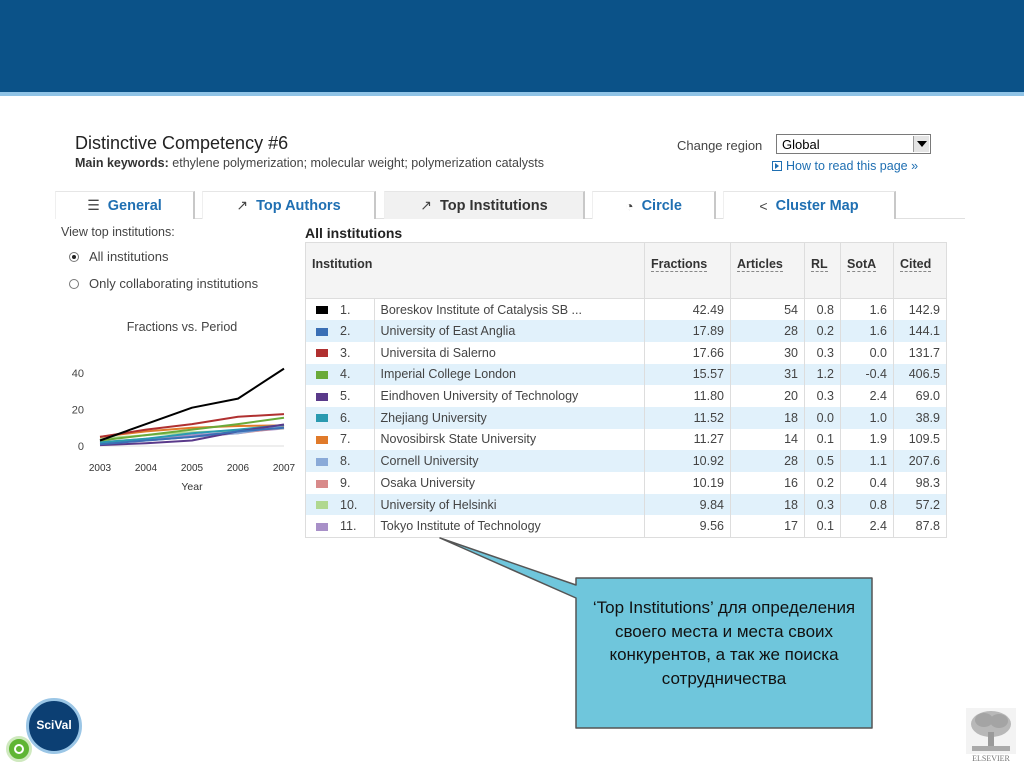 Image resolution: width=1024 pixels, height=768 pixels. What do you see at coordinates (822, 417) in the screenshot?
I see `rl-cell: 0.0` at bounding box center [822, 417].